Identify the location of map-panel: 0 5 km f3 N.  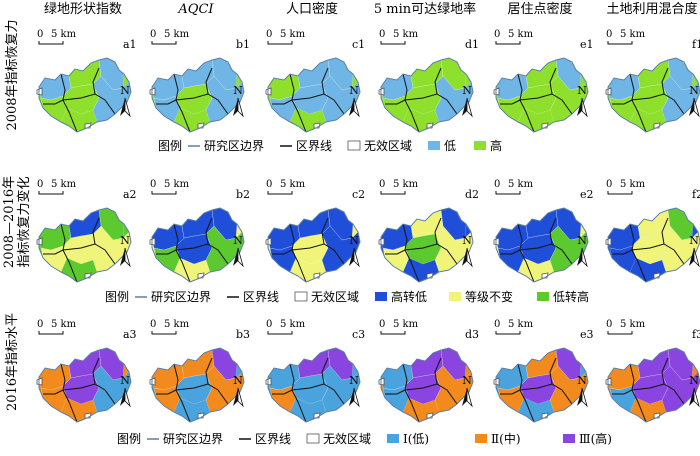
(652, 371).